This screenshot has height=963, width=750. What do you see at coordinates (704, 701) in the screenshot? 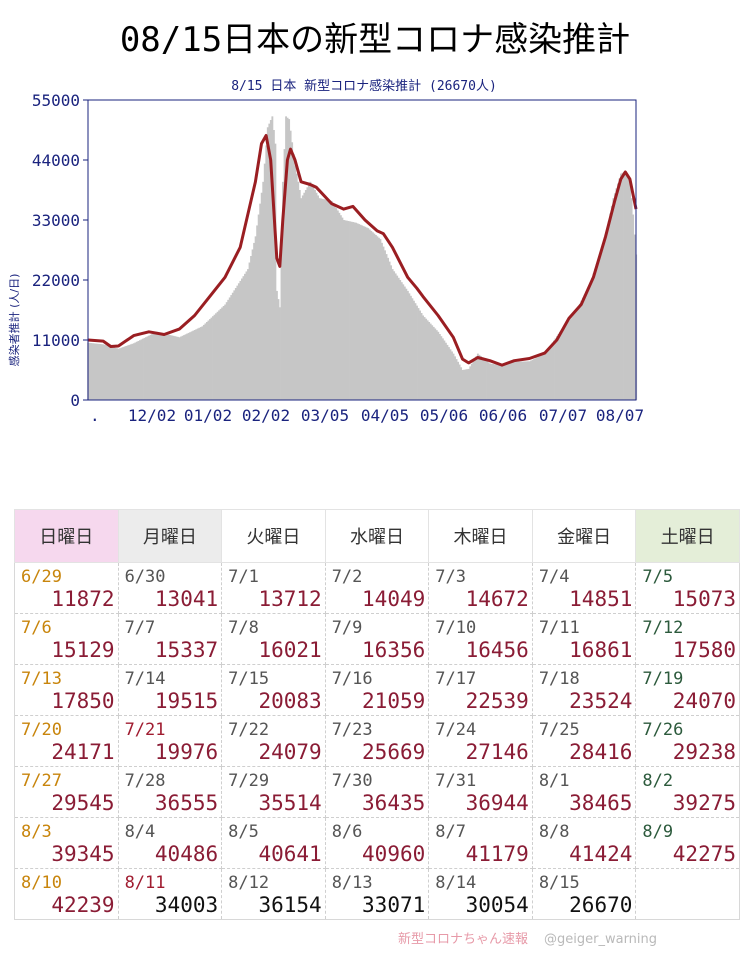
I see `day-value: 24070` at bounding box center [704, 701].